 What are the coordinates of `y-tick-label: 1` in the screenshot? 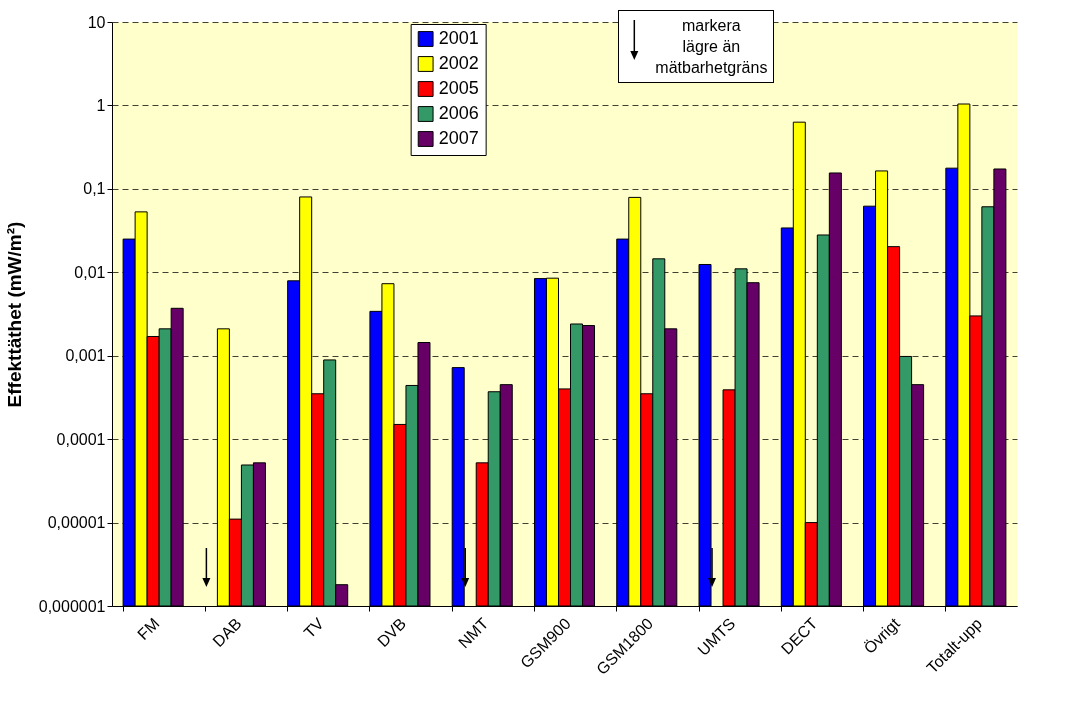 It's located at (101, 105).